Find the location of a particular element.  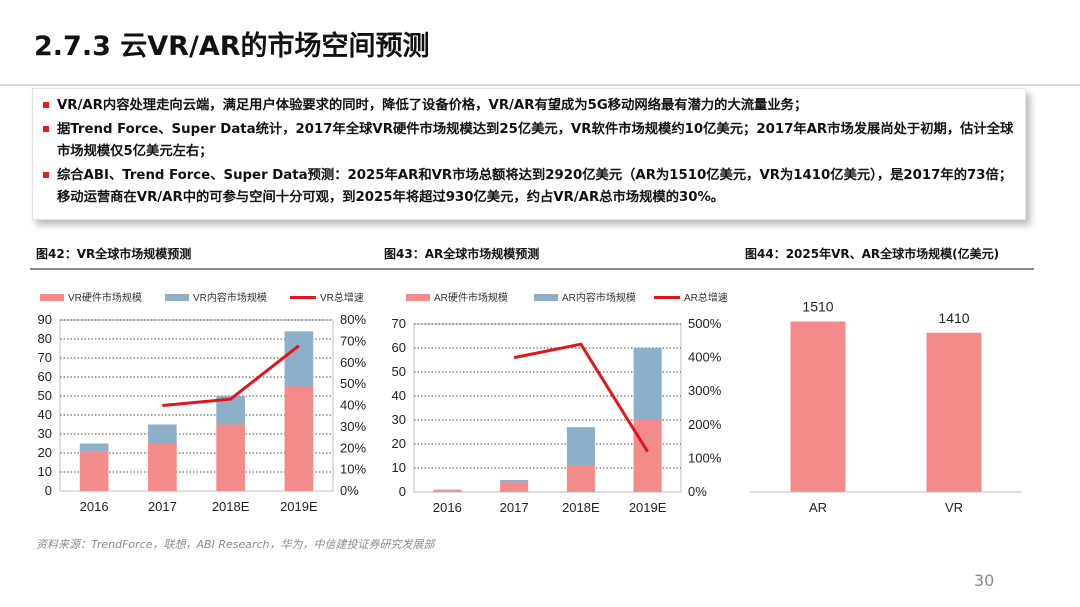

y-tick-label: 90 is located at coordinates (45, 319).